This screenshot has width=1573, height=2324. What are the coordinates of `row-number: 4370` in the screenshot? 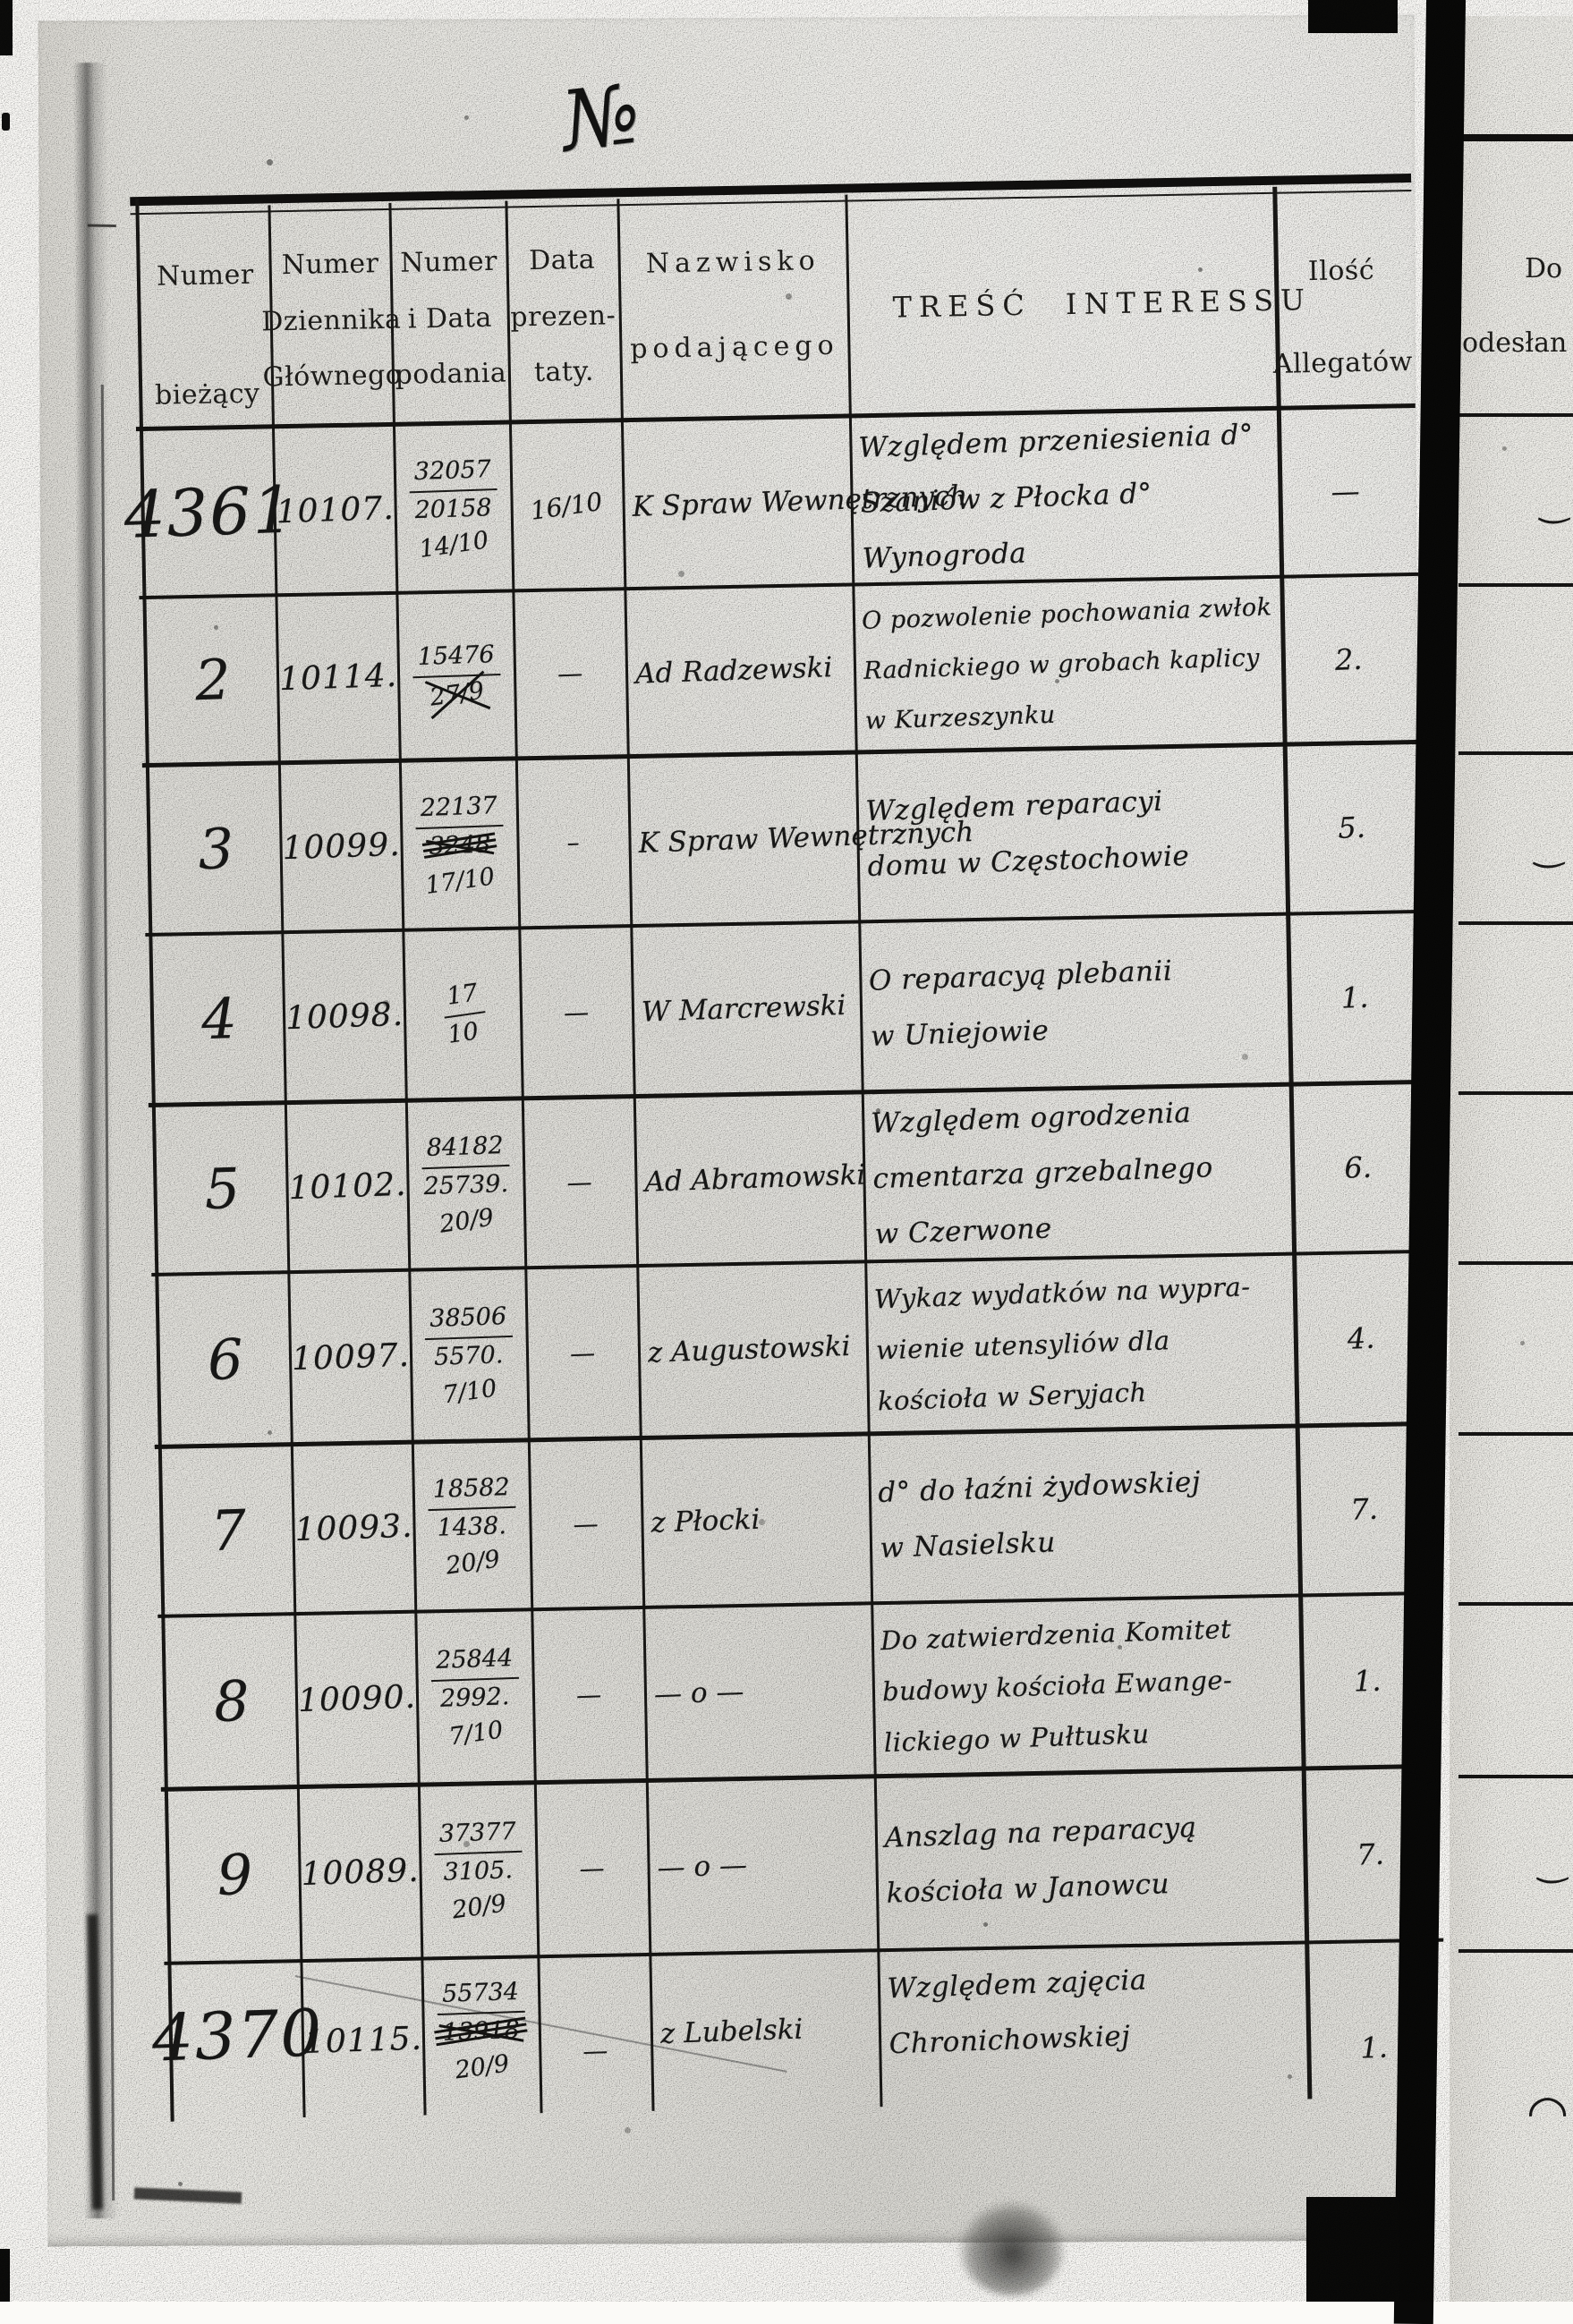 It's located at (237, 2035).